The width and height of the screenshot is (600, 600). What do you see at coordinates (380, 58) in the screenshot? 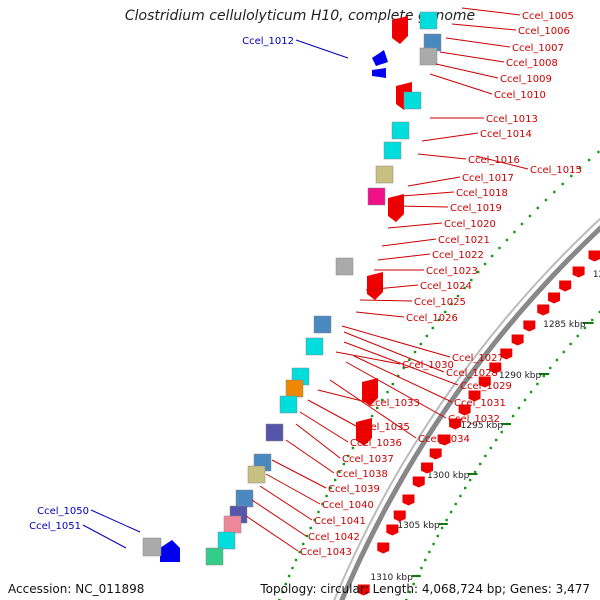
I see `reverse-cds-arrow` at bounding box center [380, 58].